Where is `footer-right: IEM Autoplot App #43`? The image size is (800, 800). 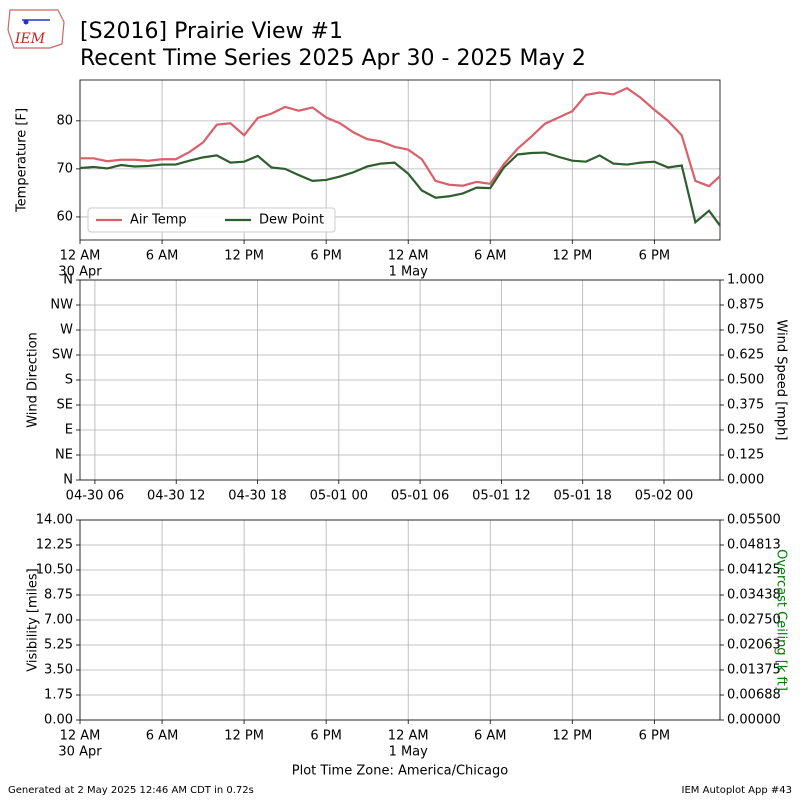
footer-right: IEM Autoplot App #43 is located at coordinates (737, 790).